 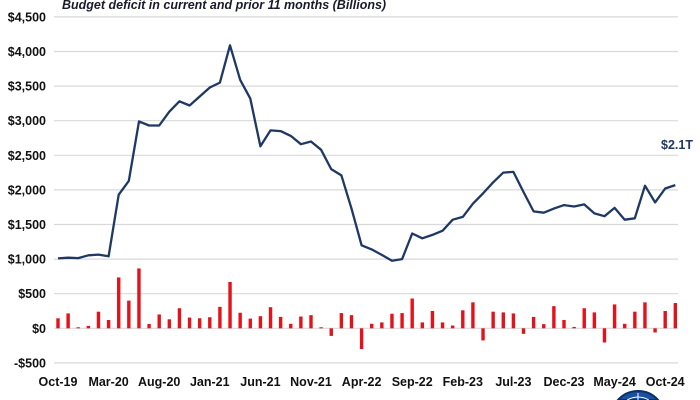 What do you see at coordinates (32, 294) in the screenshot?
I see `y-tick-label: $500` at bounding box center [32, 294].